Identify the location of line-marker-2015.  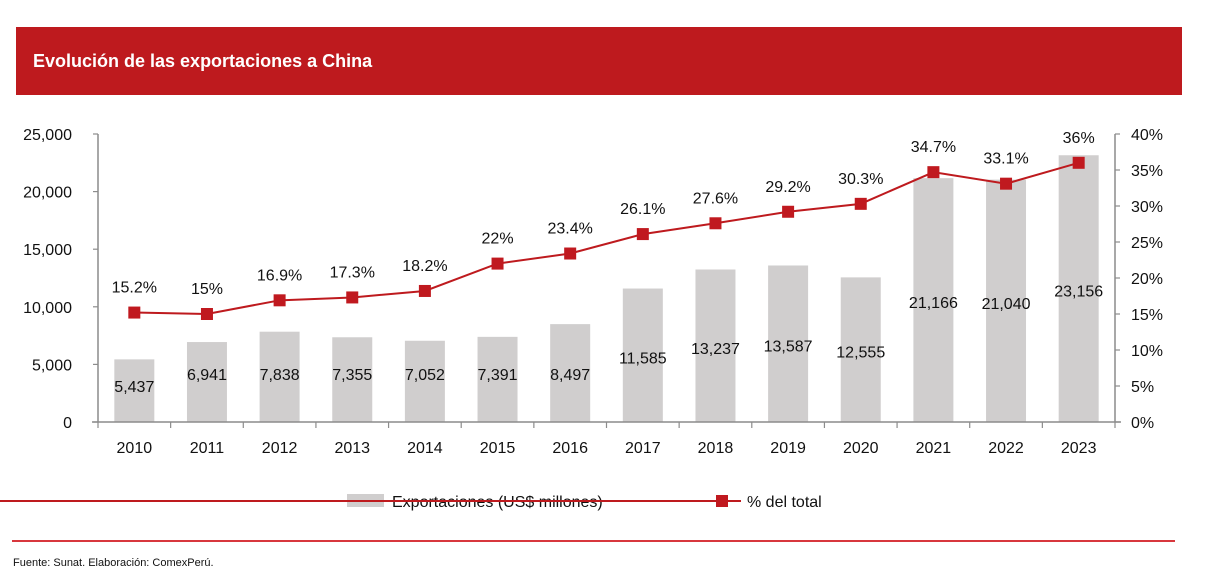
(497, 263).